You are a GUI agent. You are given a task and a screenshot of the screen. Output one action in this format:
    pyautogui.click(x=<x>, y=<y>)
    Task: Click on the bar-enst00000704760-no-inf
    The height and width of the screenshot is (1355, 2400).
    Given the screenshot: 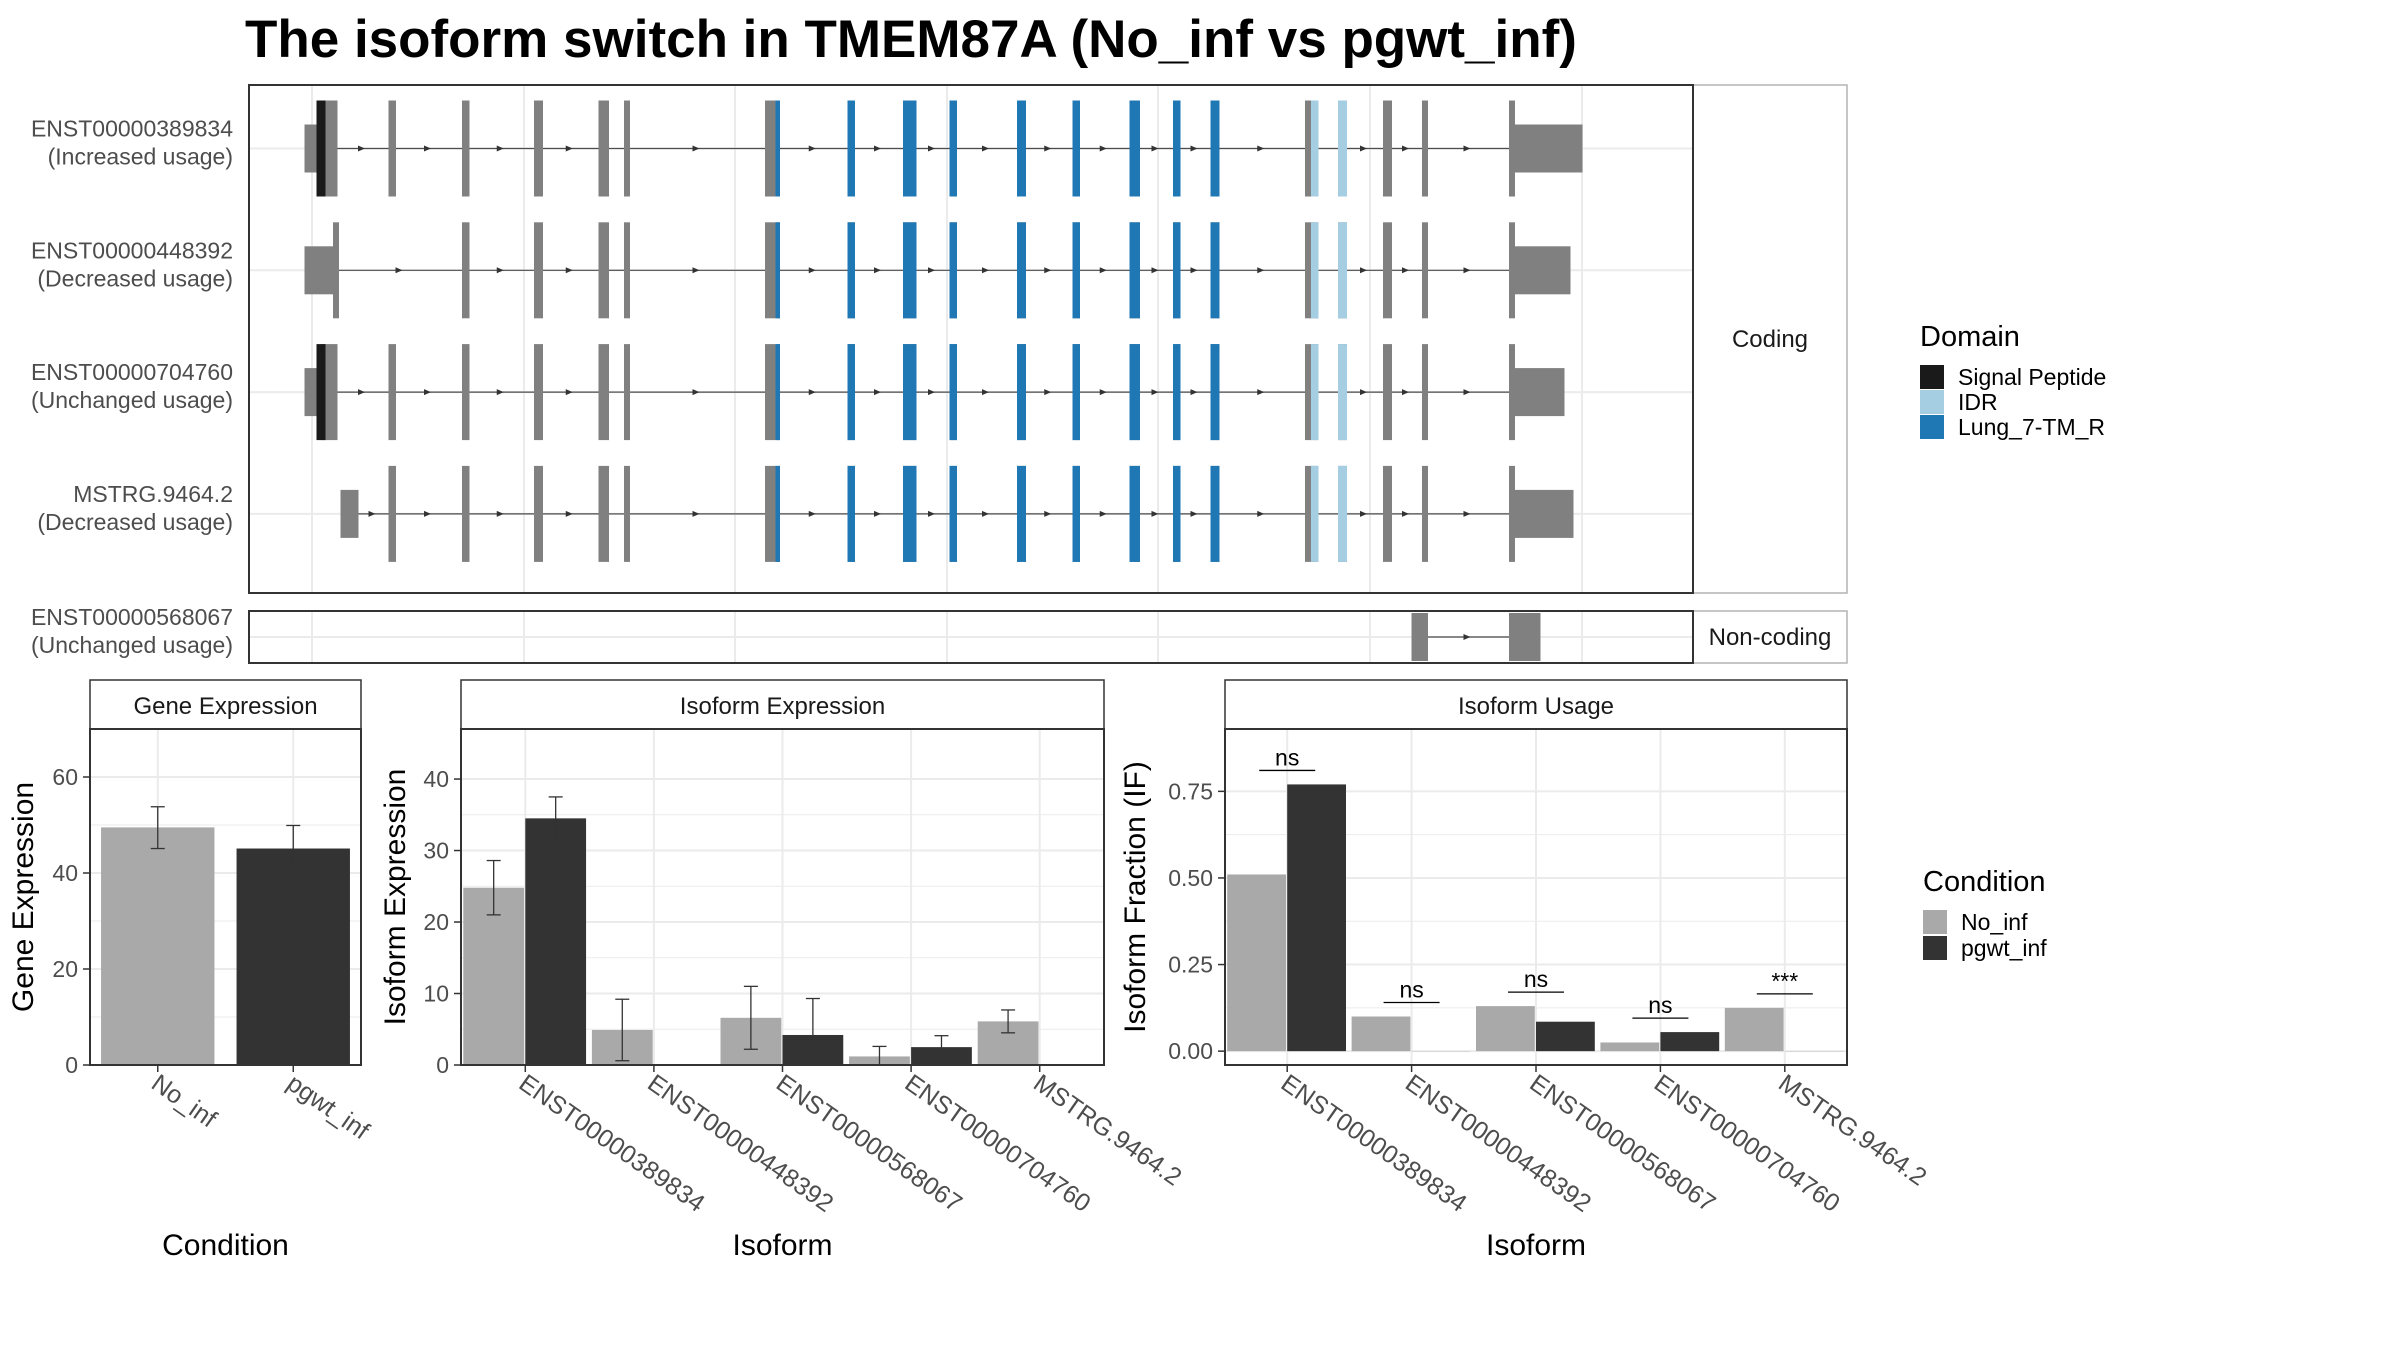 What is the action you would take?
    pyautogui.click(x=1629, y=1046)
    